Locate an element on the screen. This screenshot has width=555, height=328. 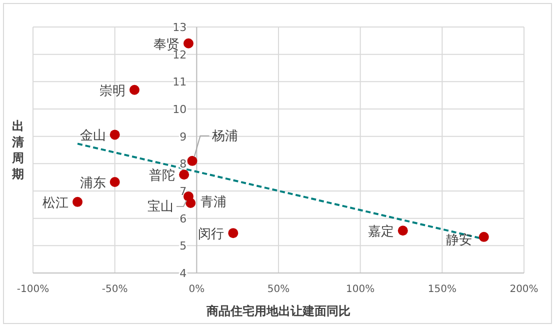
annotation: 崇明 is located at coordinates (112, 91).